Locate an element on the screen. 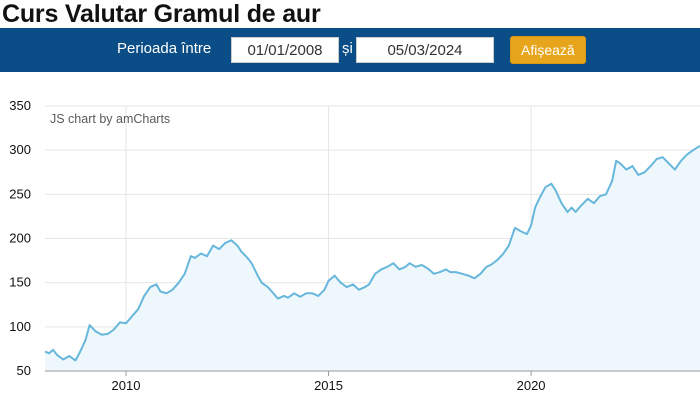 The width and height of the screenshot is (700, 402). y-tick-label: 250 is located at coordinates (20, 193).